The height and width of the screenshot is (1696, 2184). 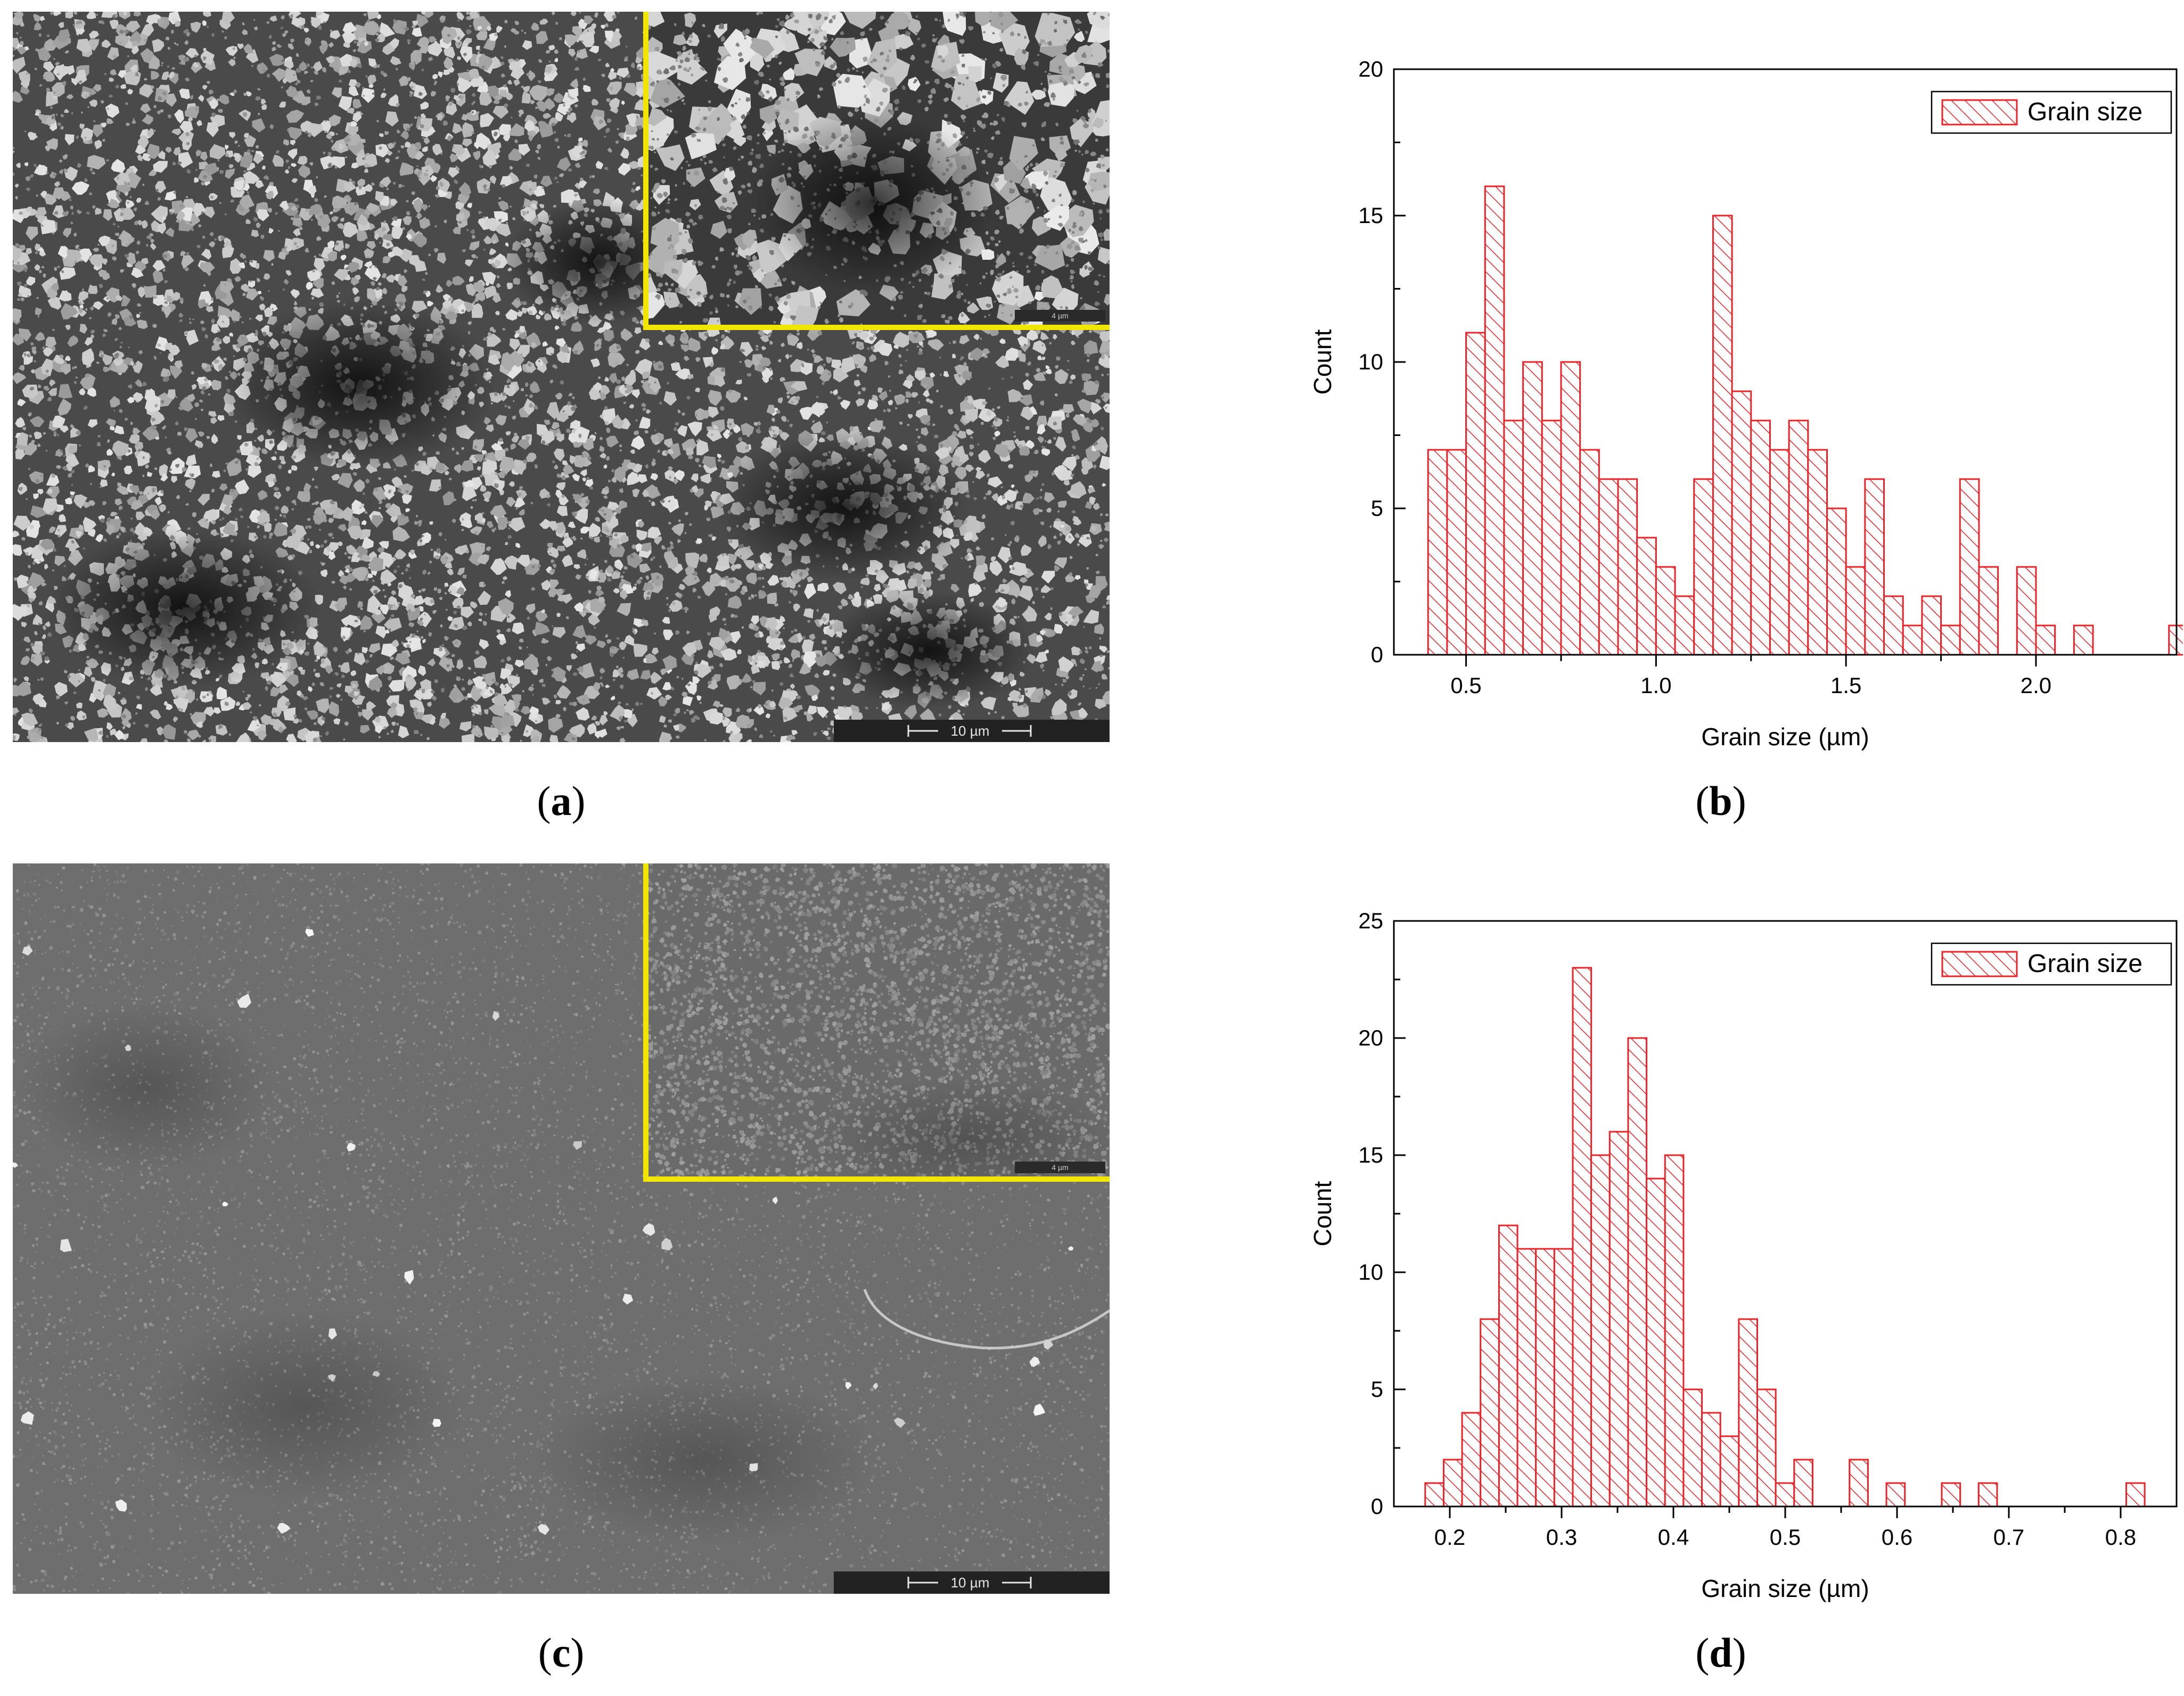 What do you see at coordinates (1720, 801) in the screenshot?
I see `caption-b: (b)` at bounding box center [1720, 801].